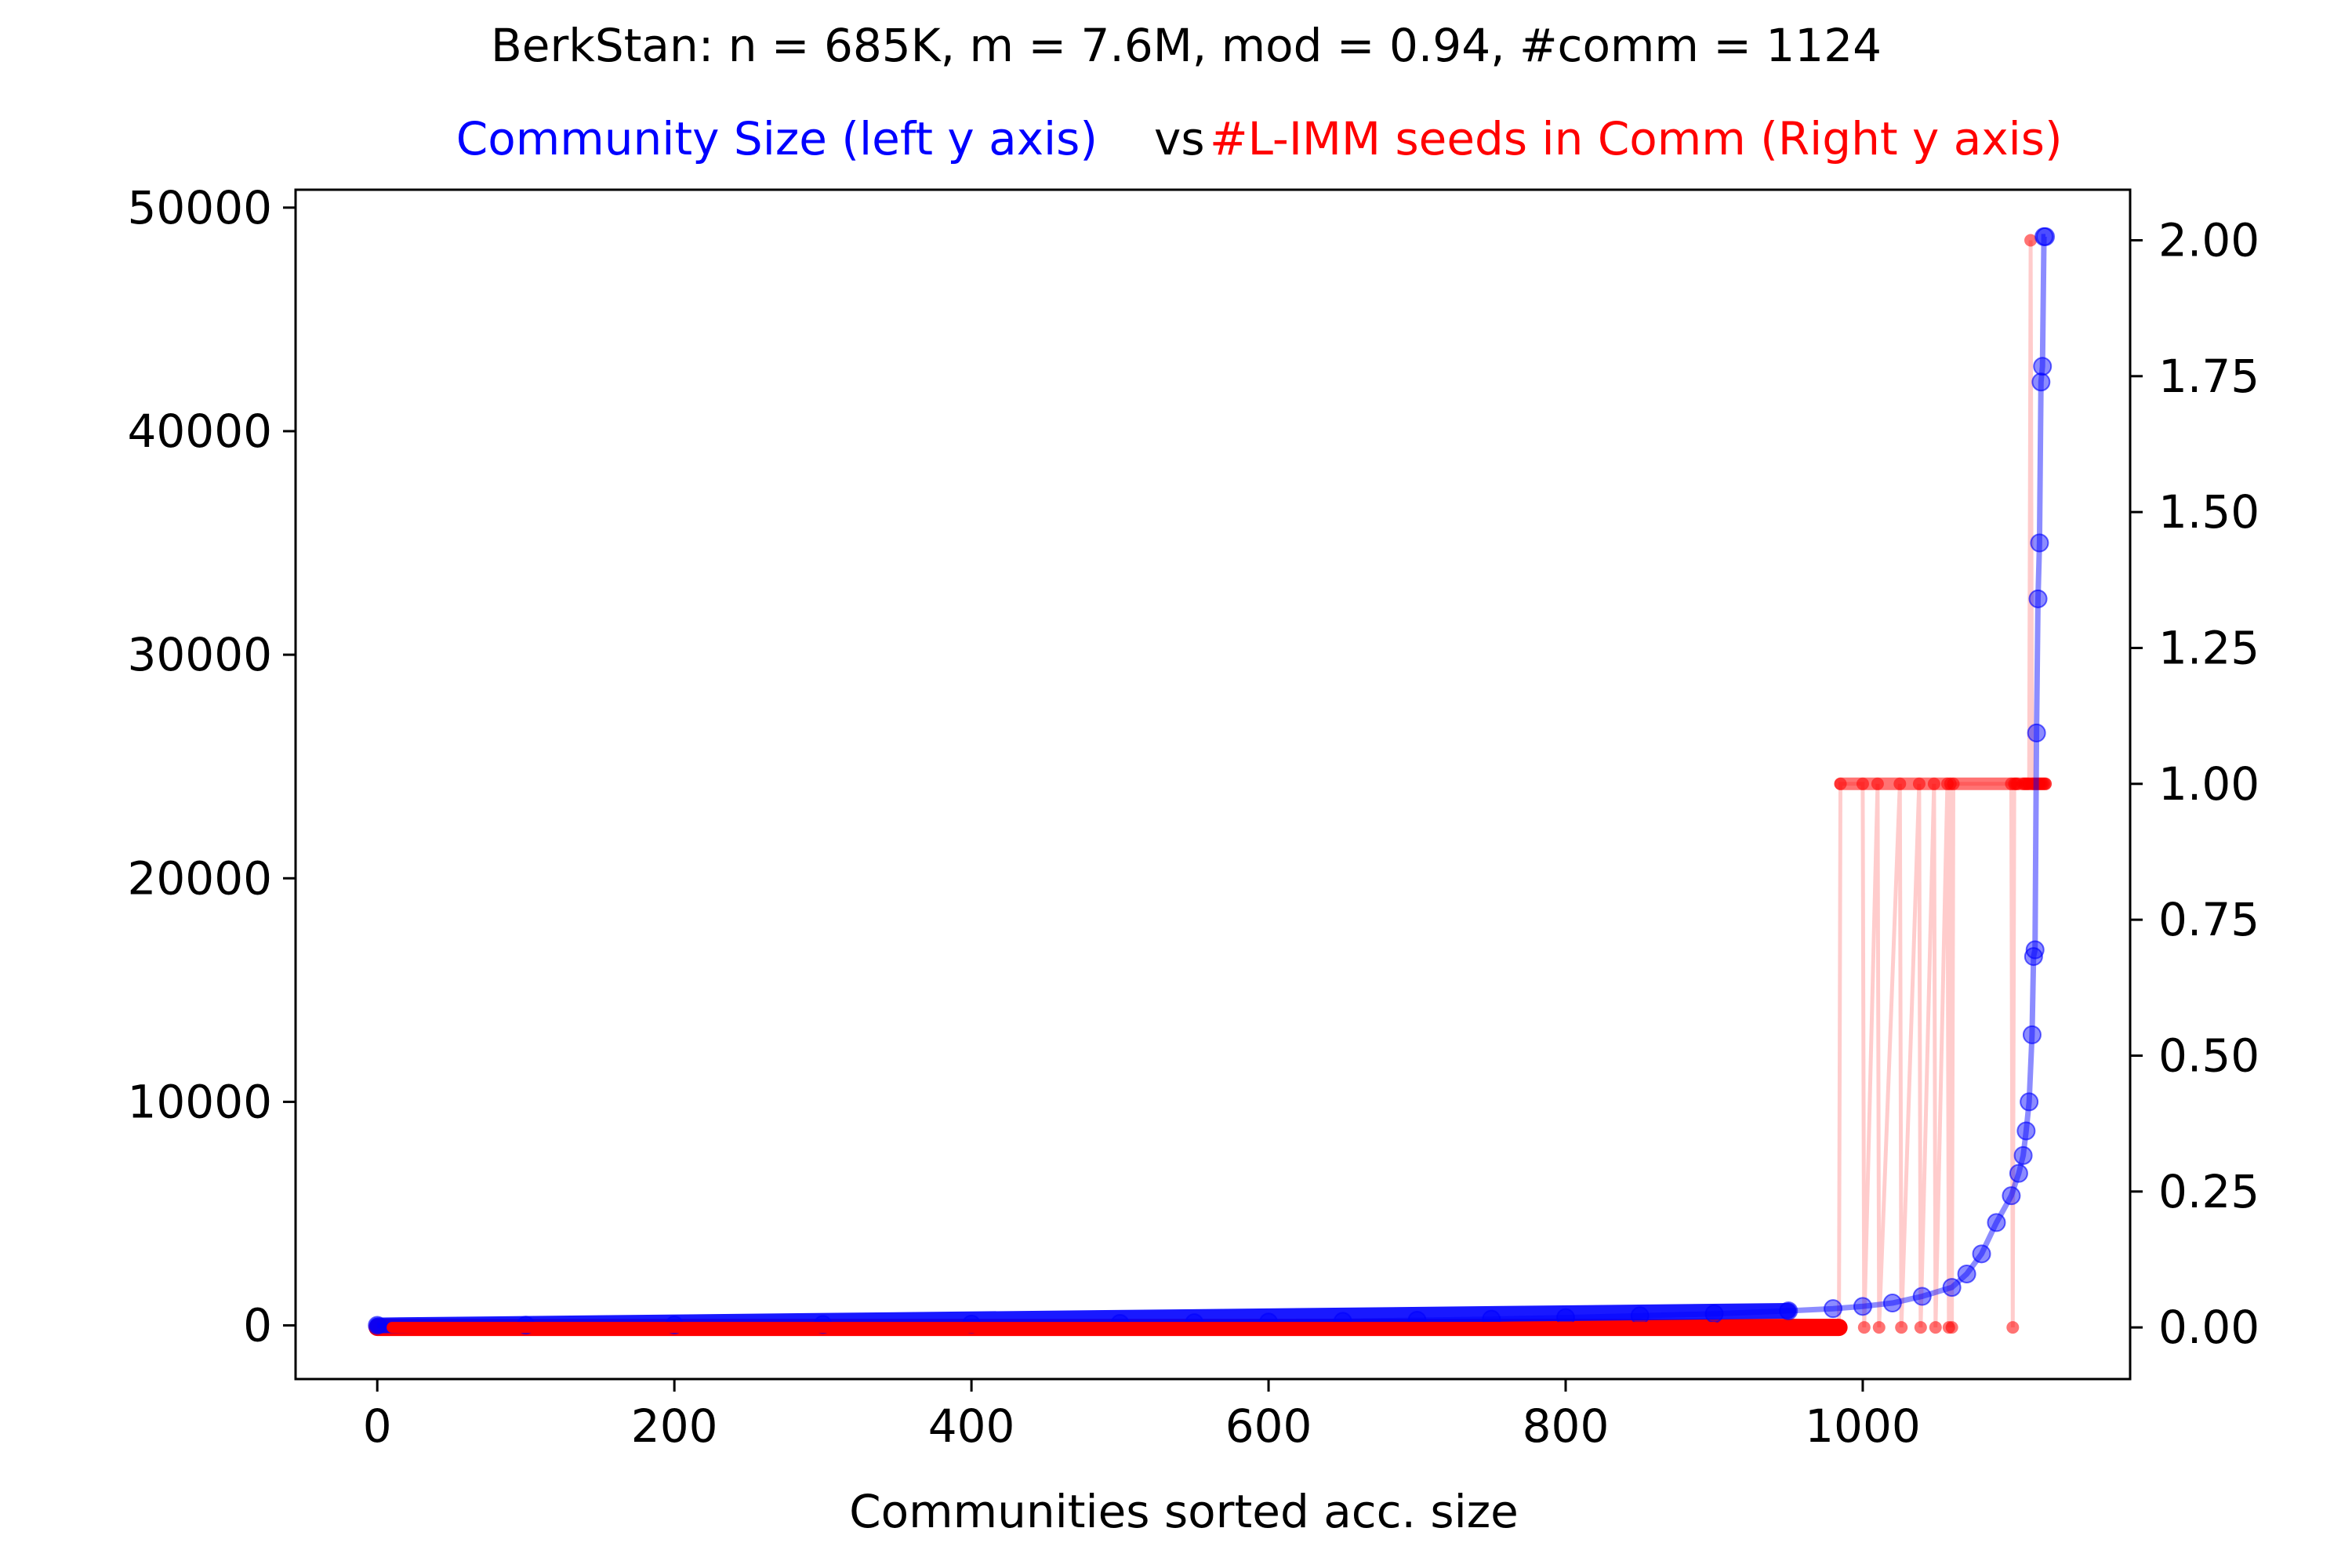  What do you see at coordinates (674, 1426) in the screenshot?
I see `x-tick-label: 200` at bounding box center [674, 1426].